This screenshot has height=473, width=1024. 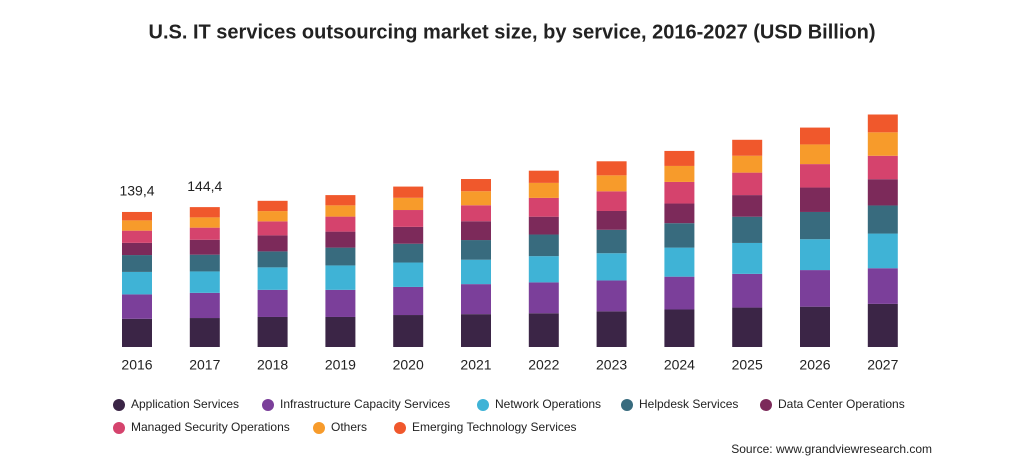 I want to click on legend-label: Others, so click(x=349, y=427).